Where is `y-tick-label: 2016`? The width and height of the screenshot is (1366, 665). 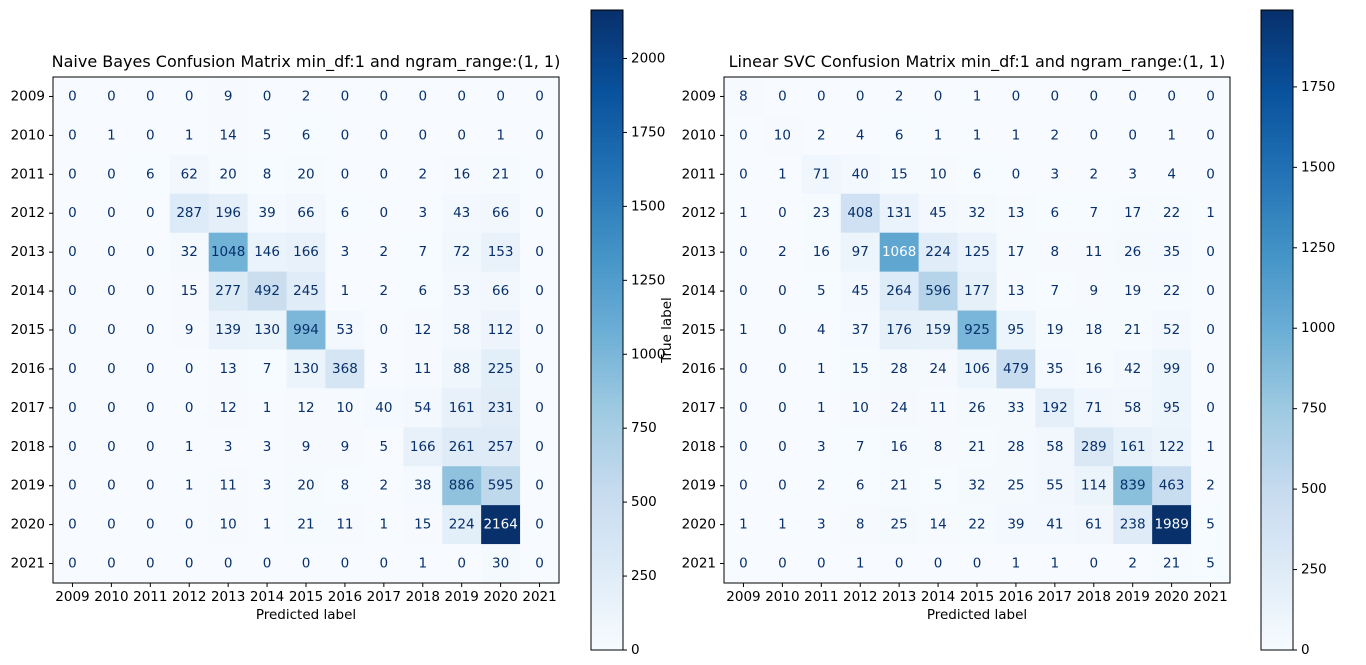
y-tick-label: 2016 is located at coordinates (28, 369).